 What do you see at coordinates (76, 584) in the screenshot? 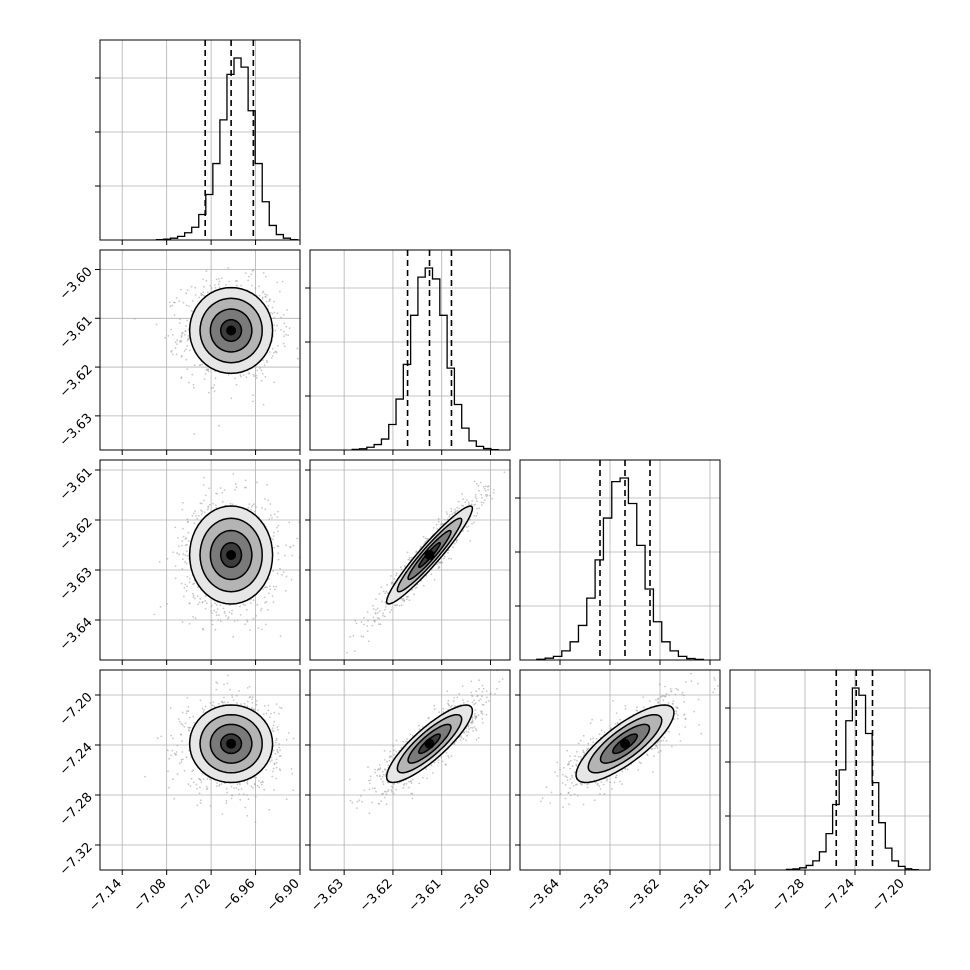
I see `y-tick-label: −3.63` at bounding box center [76, 584].